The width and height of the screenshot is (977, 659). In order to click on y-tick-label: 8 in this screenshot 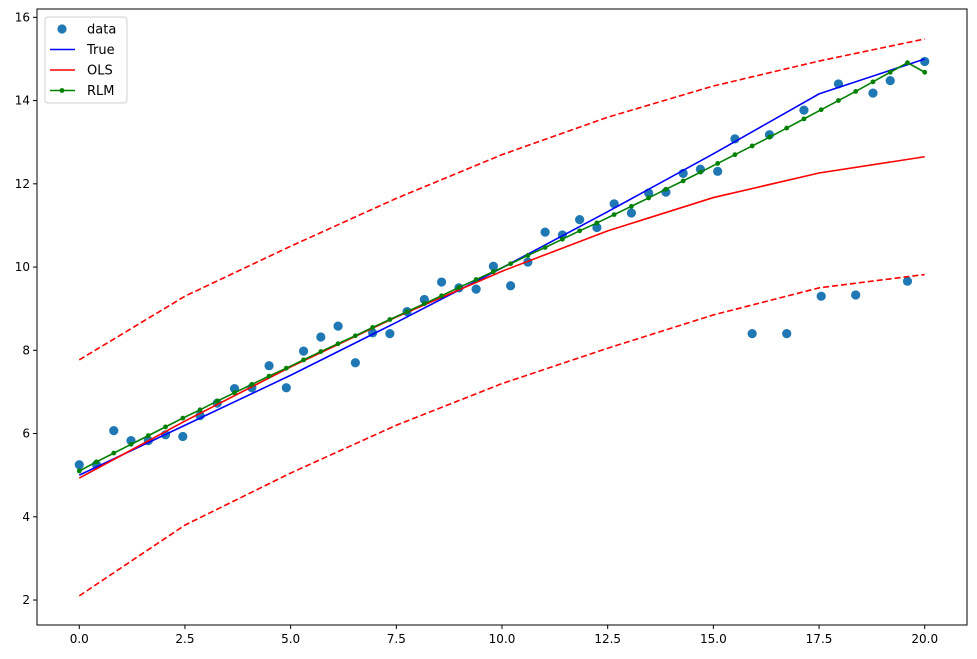, I will do `click(26, 350)`.